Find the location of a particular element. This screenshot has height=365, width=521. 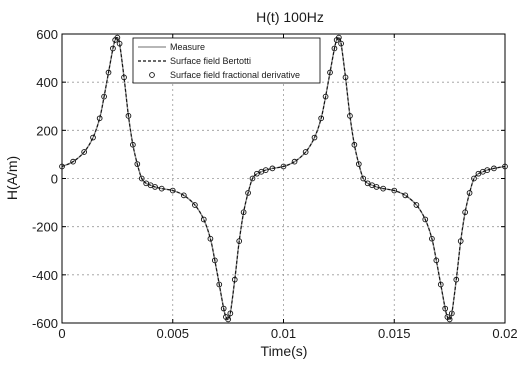

y-tick-label: 600 is located at coordinates (47, 34).